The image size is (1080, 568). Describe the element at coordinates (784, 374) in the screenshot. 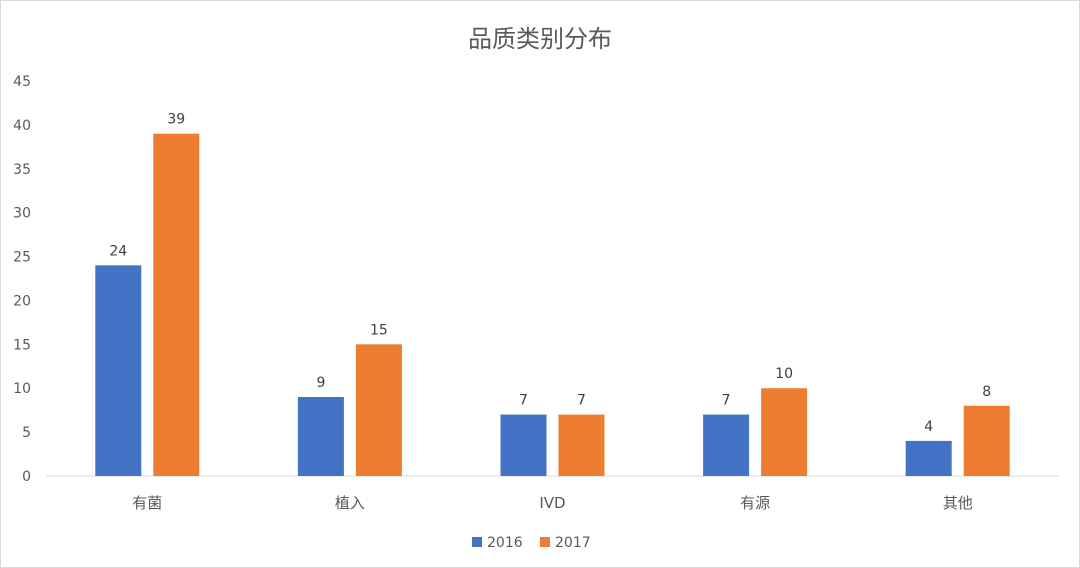

I see `data-label-2017-3: 10` at that location.